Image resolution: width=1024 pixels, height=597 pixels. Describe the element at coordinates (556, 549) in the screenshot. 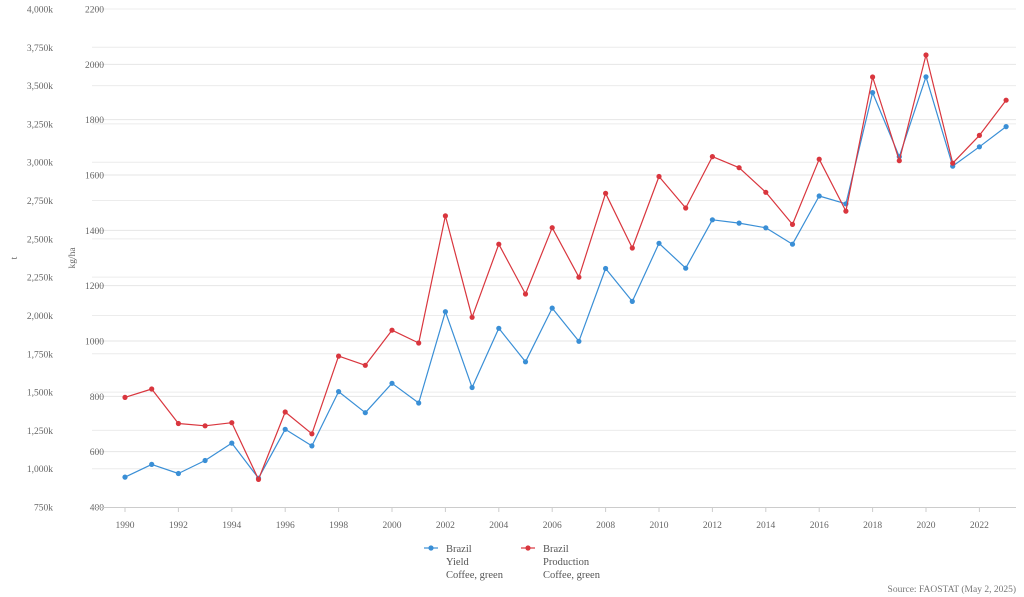

I see `legend-label: Brazil` at that location.